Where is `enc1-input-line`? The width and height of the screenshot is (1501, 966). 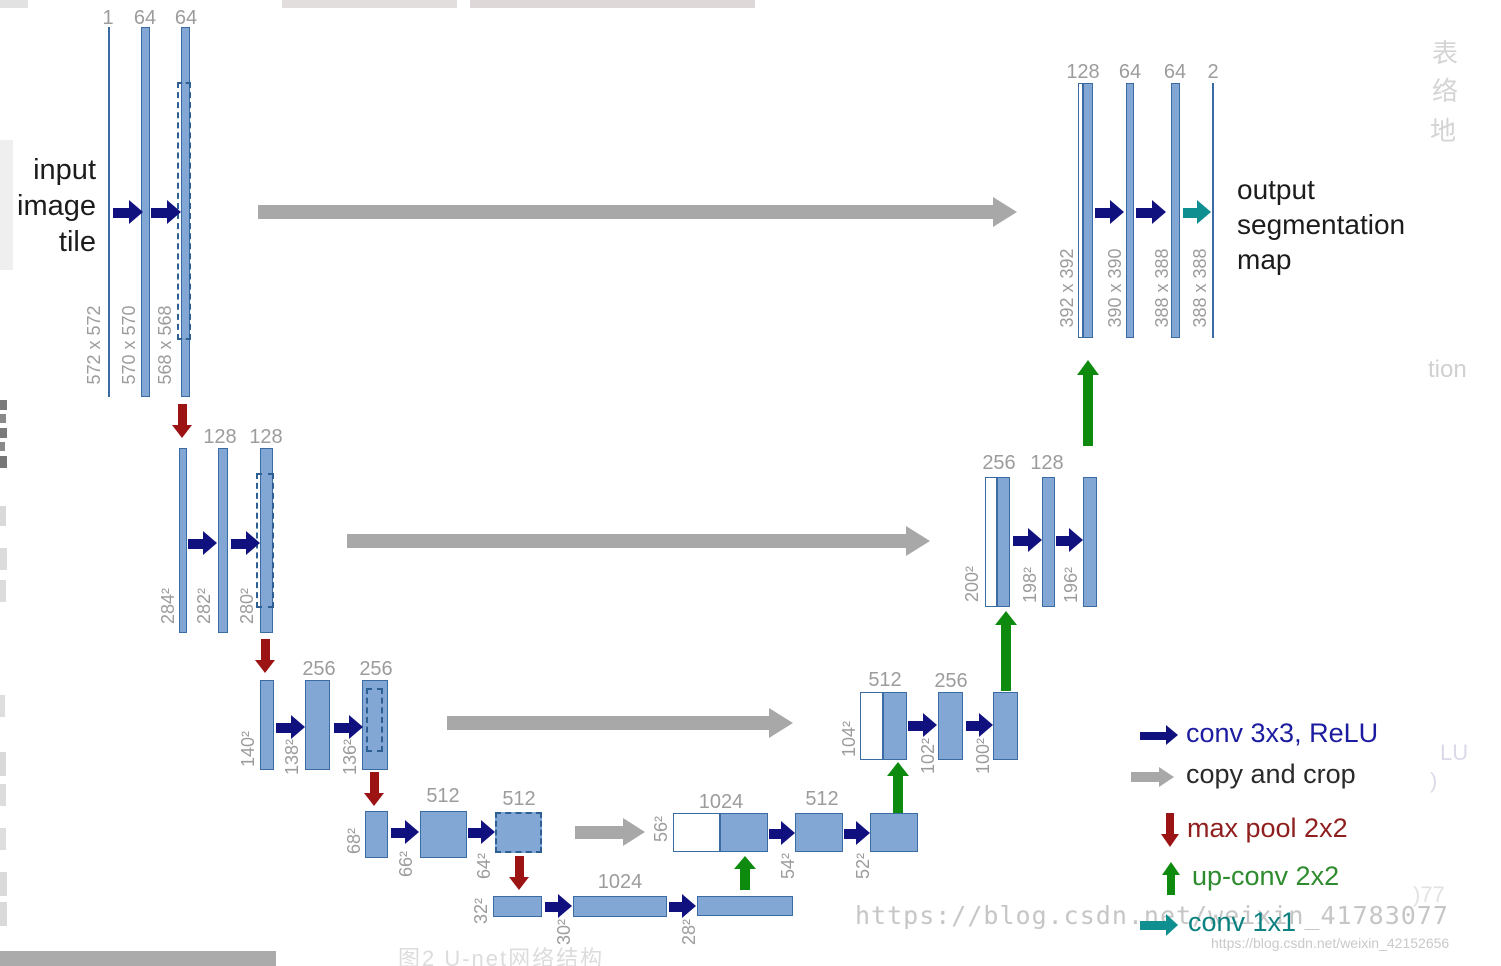
enc1-input-line is located at coordinates (109, 212).